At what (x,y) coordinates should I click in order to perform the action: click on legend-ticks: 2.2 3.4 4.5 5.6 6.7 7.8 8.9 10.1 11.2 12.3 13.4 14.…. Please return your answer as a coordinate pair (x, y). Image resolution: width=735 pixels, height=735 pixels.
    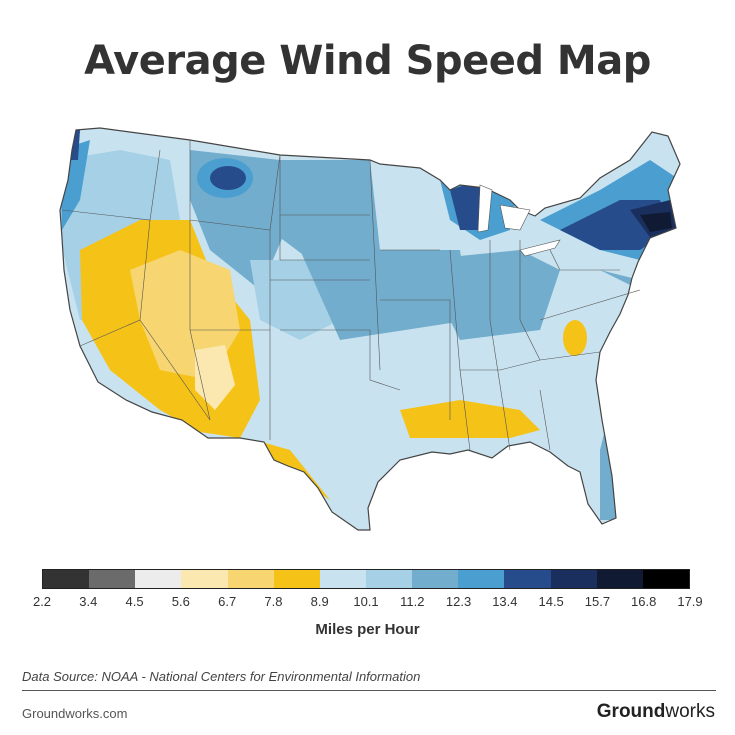
    Looking at the image, I should click on (368, 603).